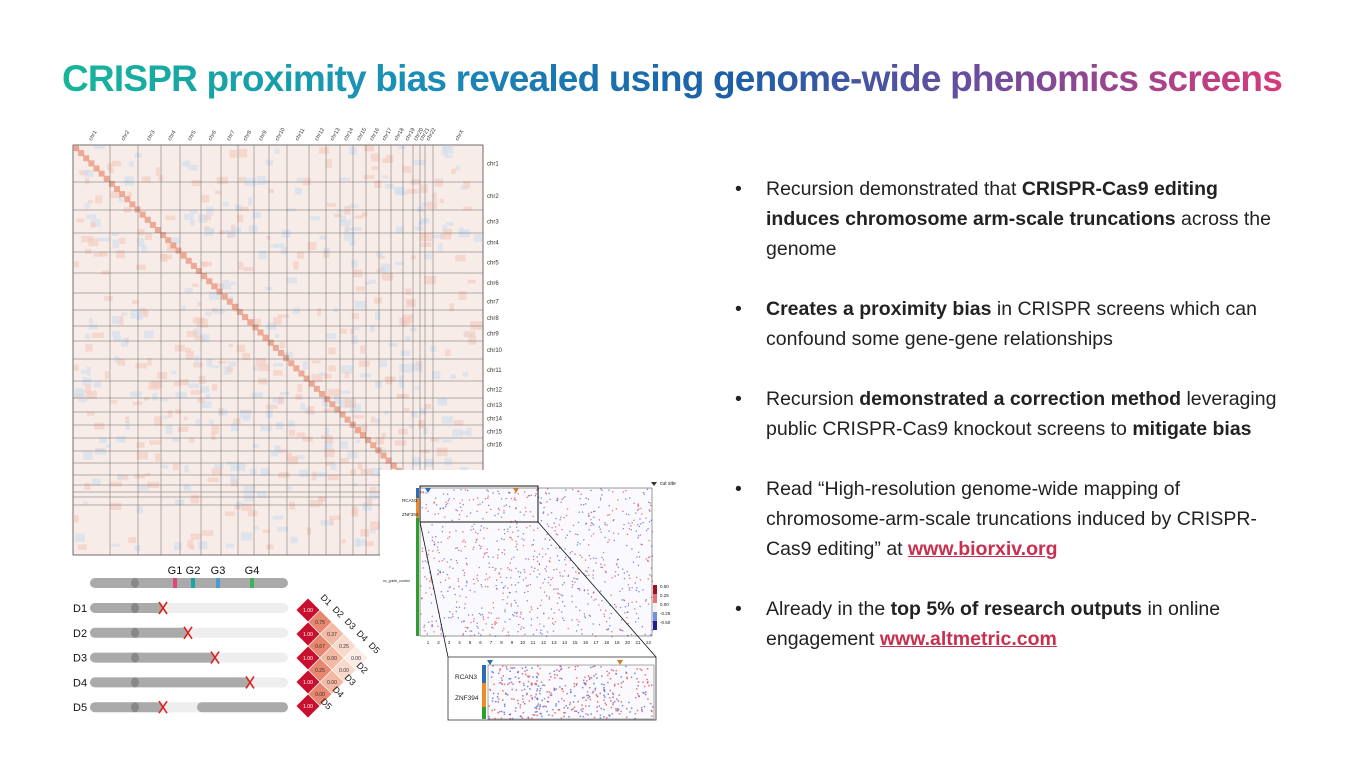 Image resolution: width=1365 pixels, height=768 pixels. I want to click on matrix-axis-label: D3, so click(350, 623).